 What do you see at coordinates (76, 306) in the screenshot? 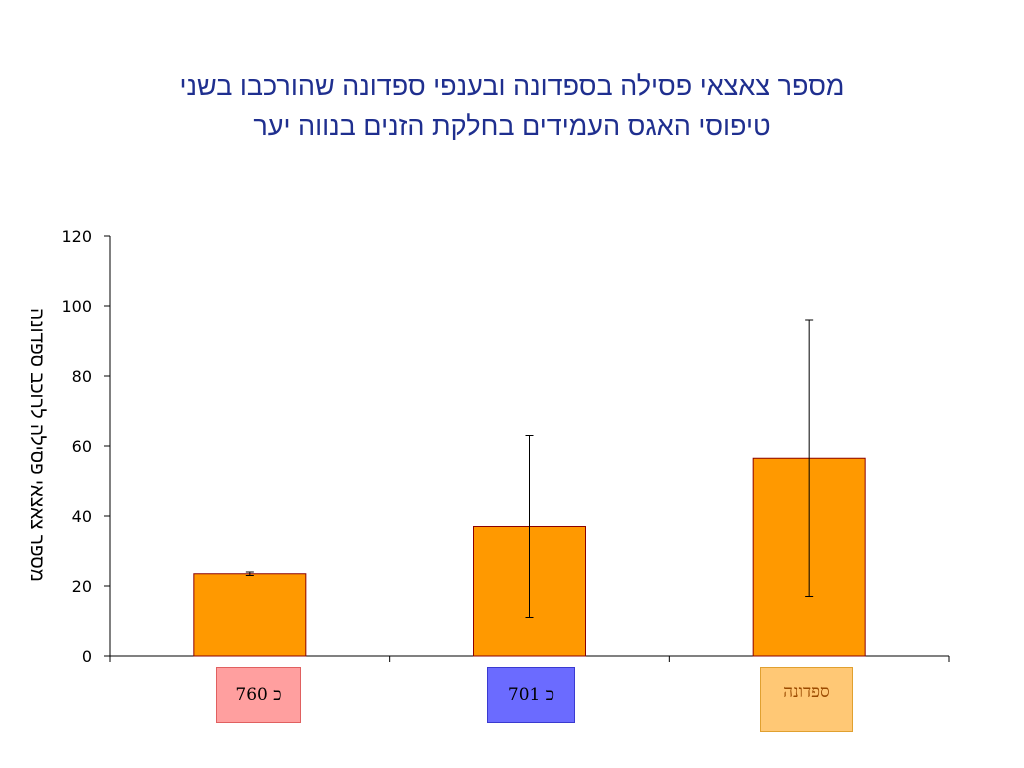
I see `y-tick-label: 100` at bounding box center [76, 306].